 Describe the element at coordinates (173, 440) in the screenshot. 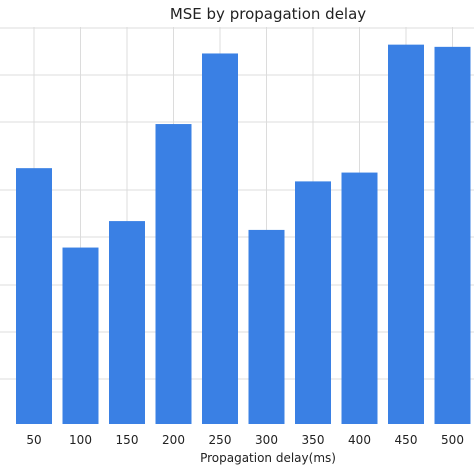

I see `x-tick-label: 200` at that location.